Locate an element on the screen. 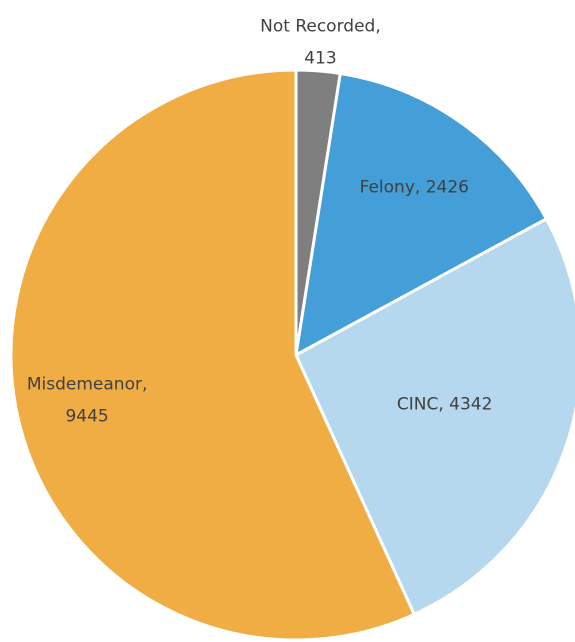 The image size is (575, 642). data-label: Felony, 2426 is located at coordinates (414, 187).